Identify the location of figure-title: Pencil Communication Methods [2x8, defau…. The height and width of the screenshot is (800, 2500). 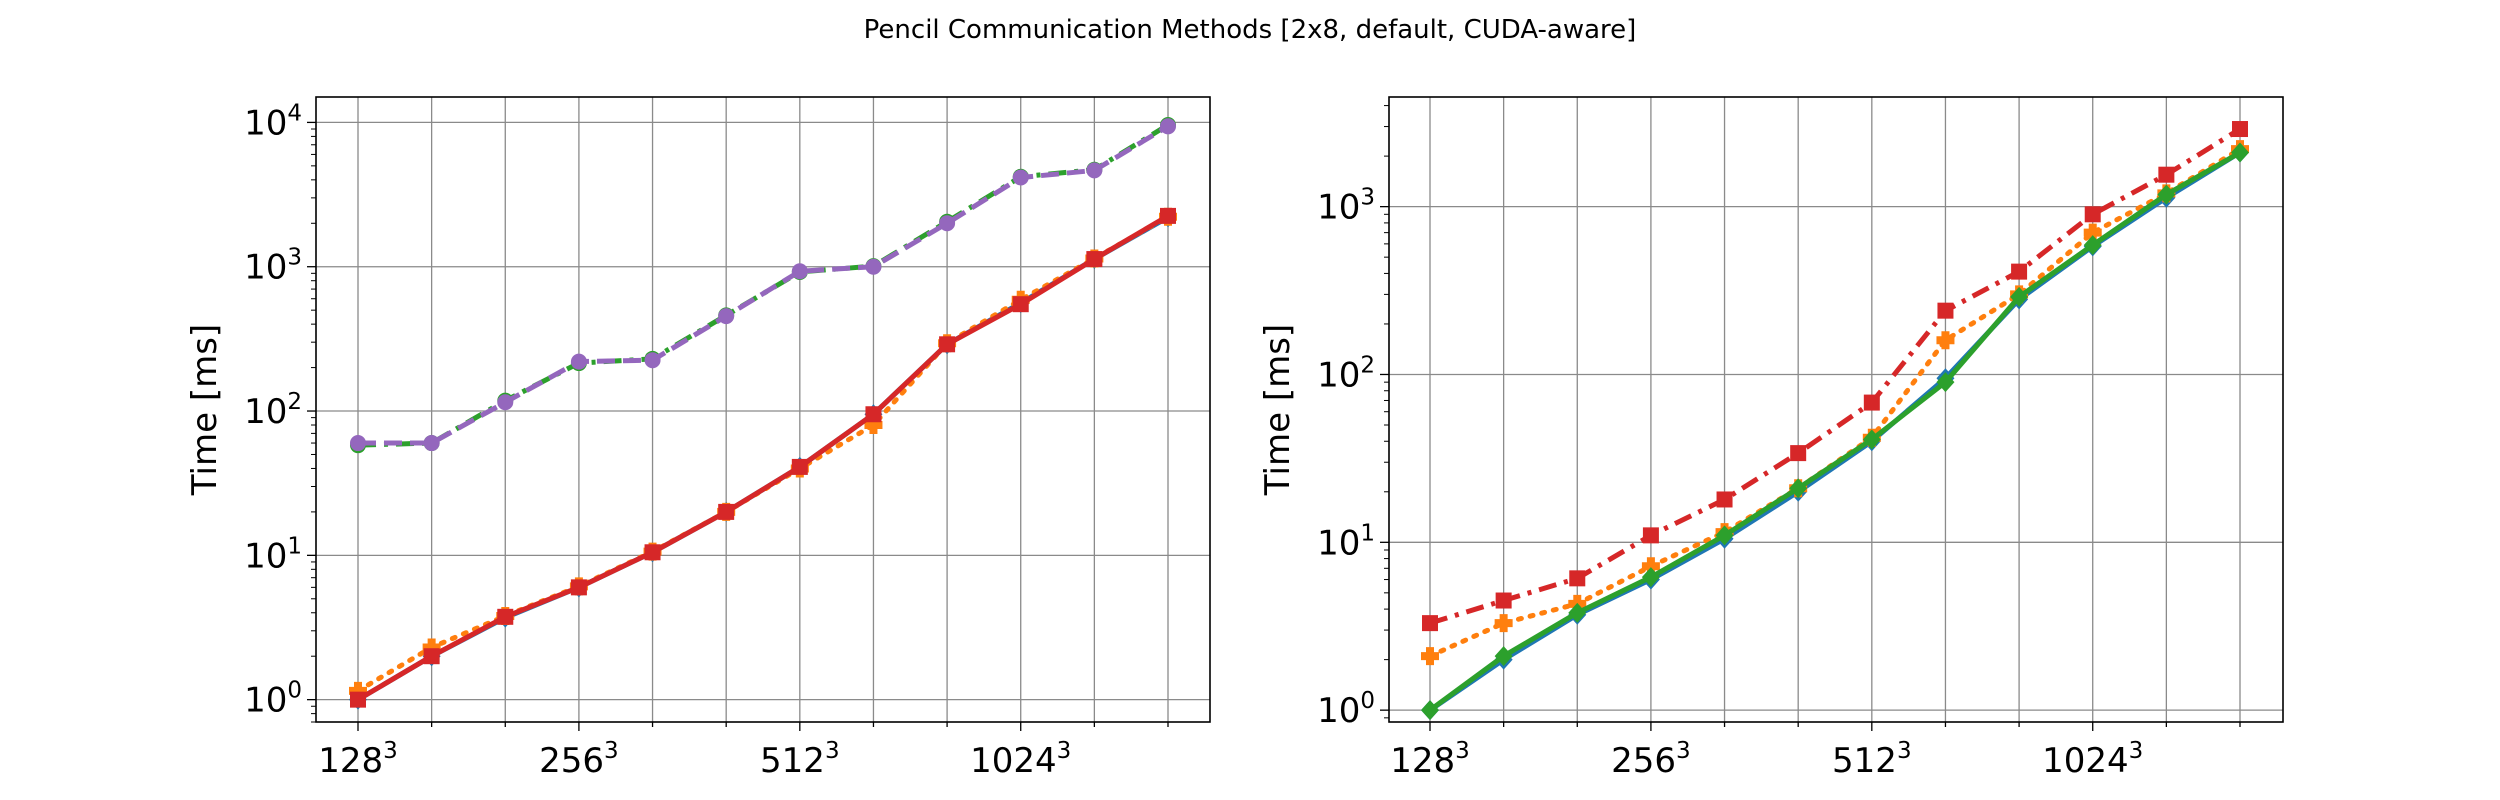
(1250, 30).